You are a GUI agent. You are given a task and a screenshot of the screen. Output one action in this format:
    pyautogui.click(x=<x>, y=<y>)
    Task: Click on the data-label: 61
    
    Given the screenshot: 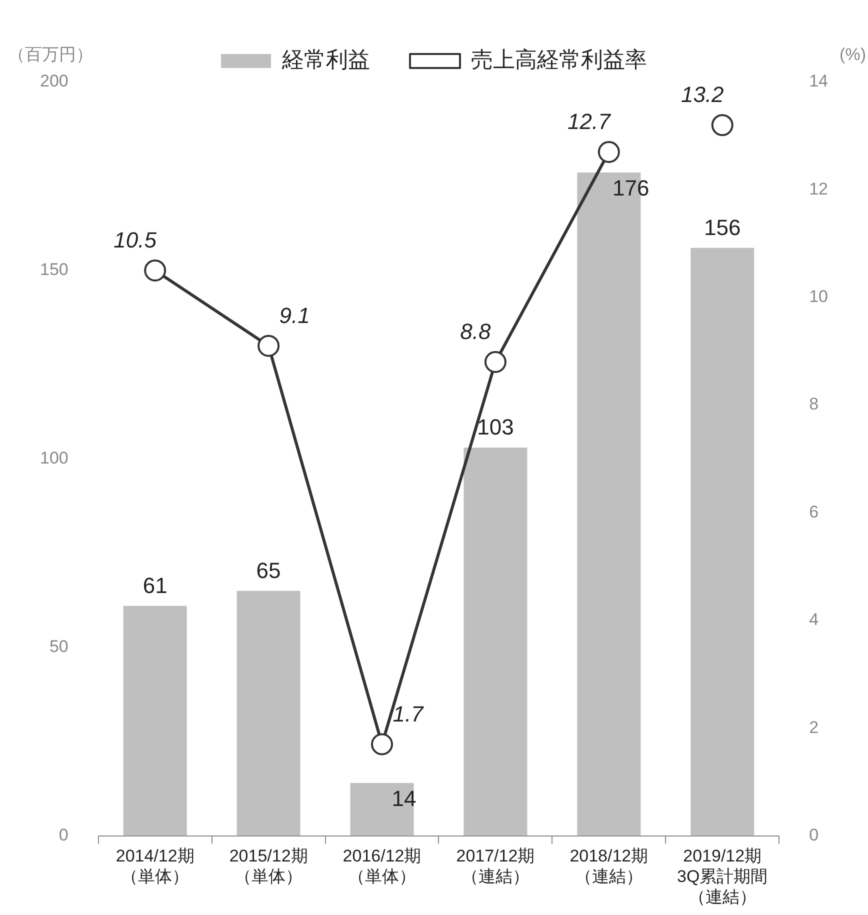 What is the action you would take?
    pyautogui.click(x=155, y=585)
    